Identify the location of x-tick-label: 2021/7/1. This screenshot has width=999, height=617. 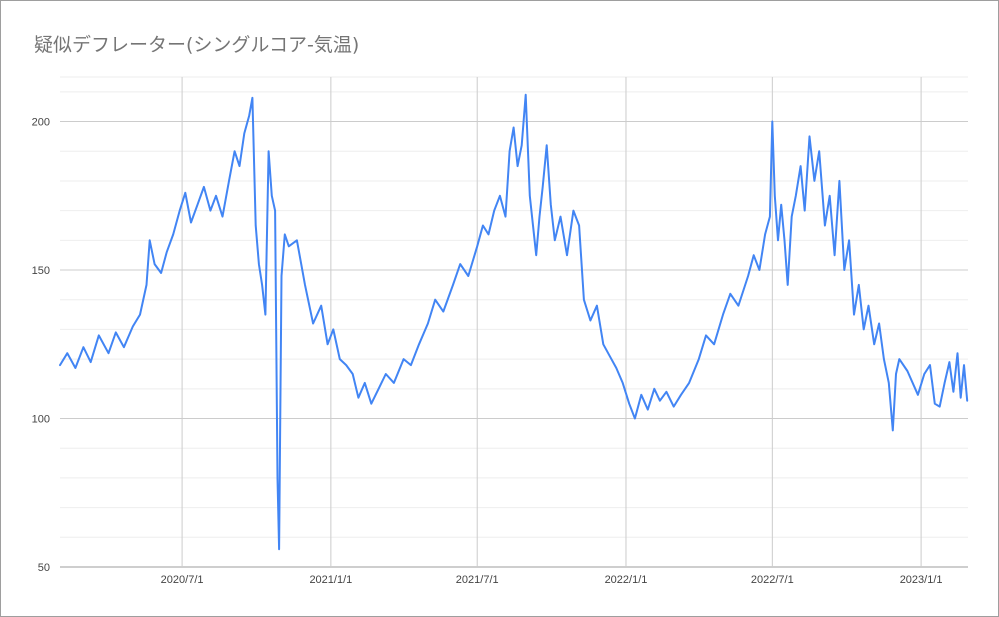
(477, 580).